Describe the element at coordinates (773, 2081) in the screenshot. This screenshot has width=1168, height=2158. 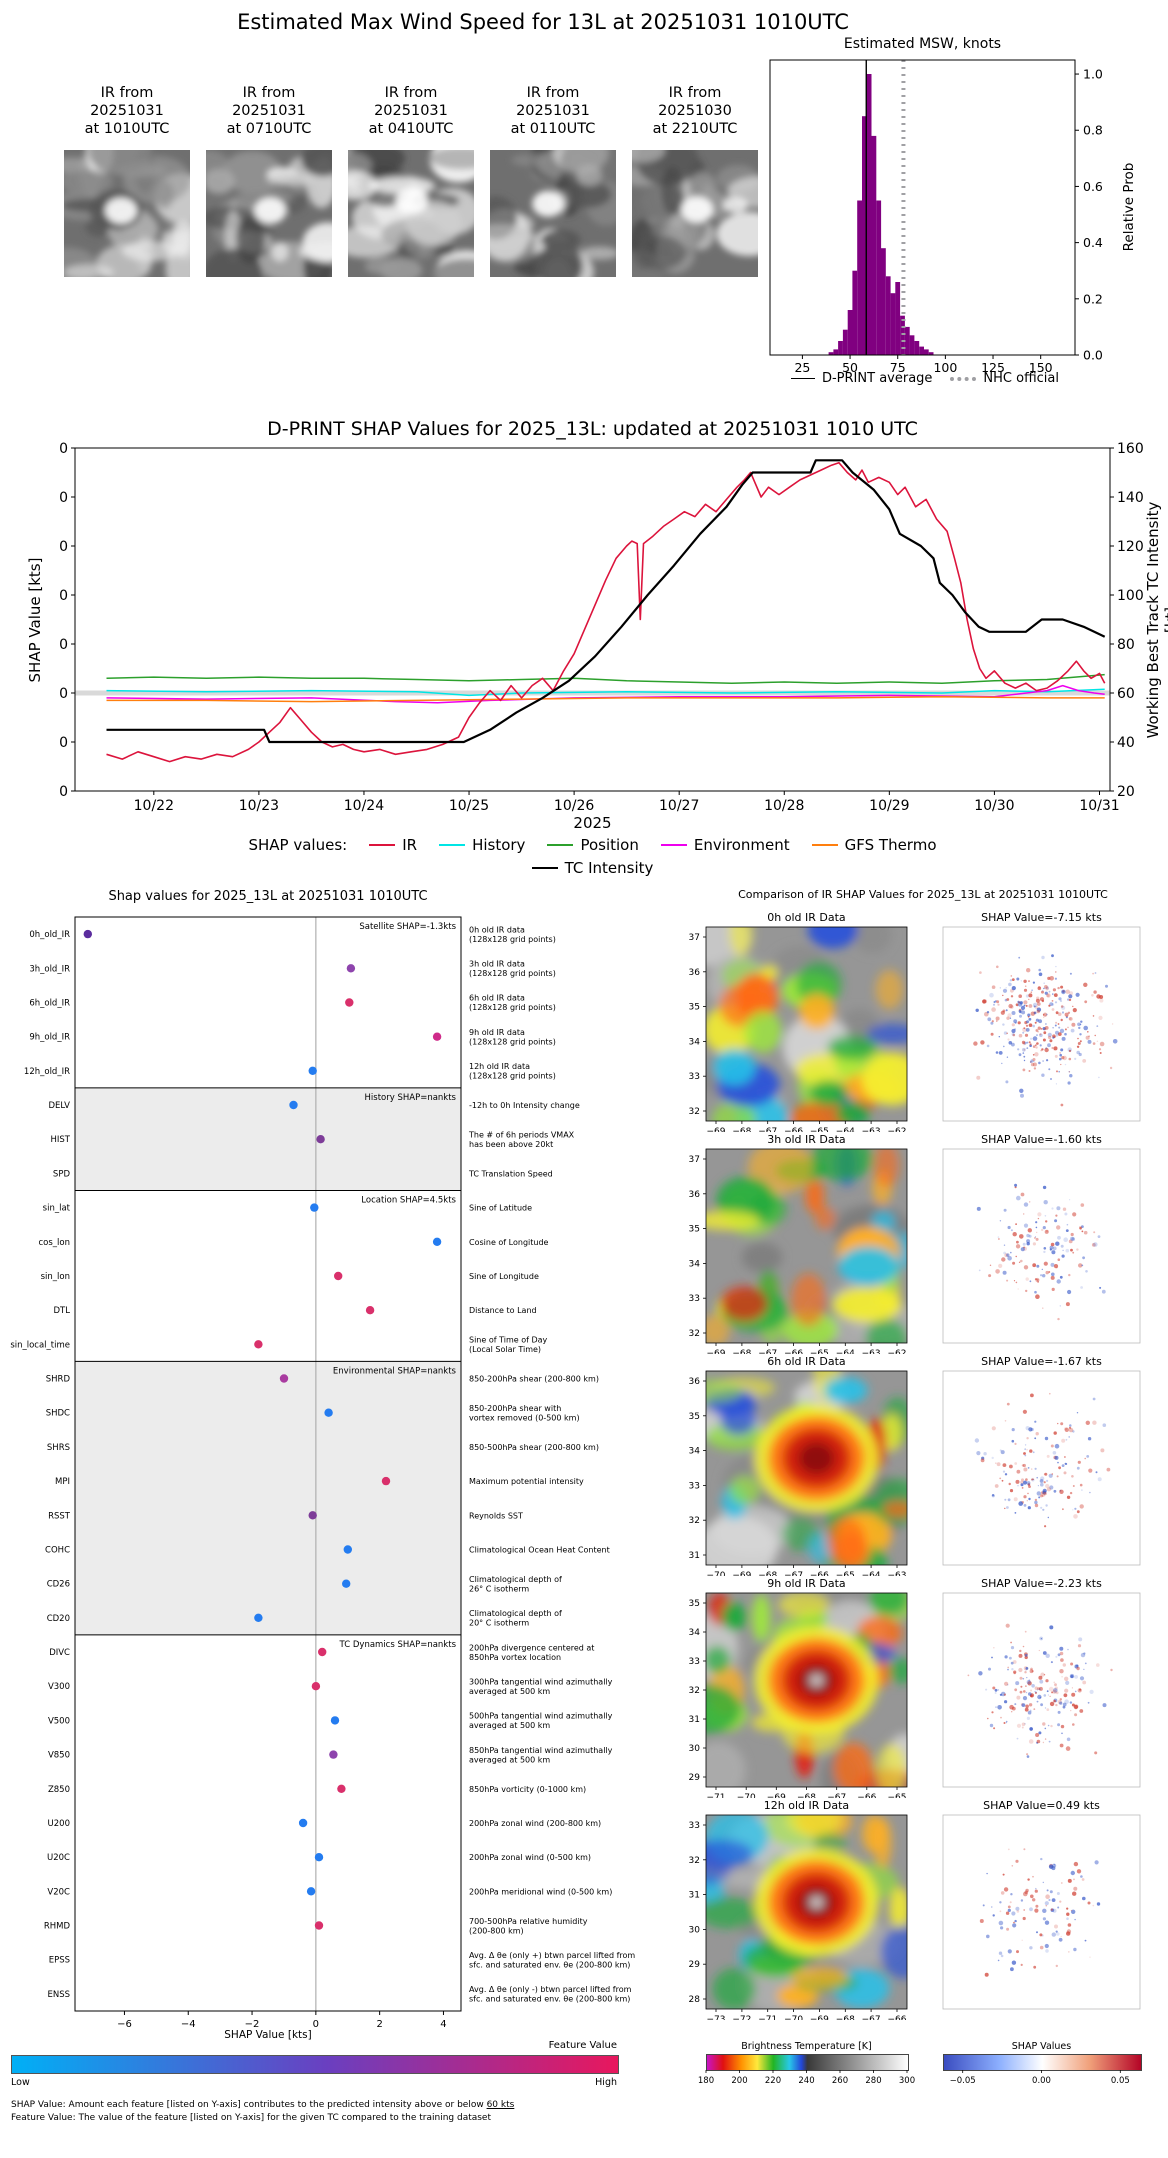
I see `svg-text: 220` at that location.